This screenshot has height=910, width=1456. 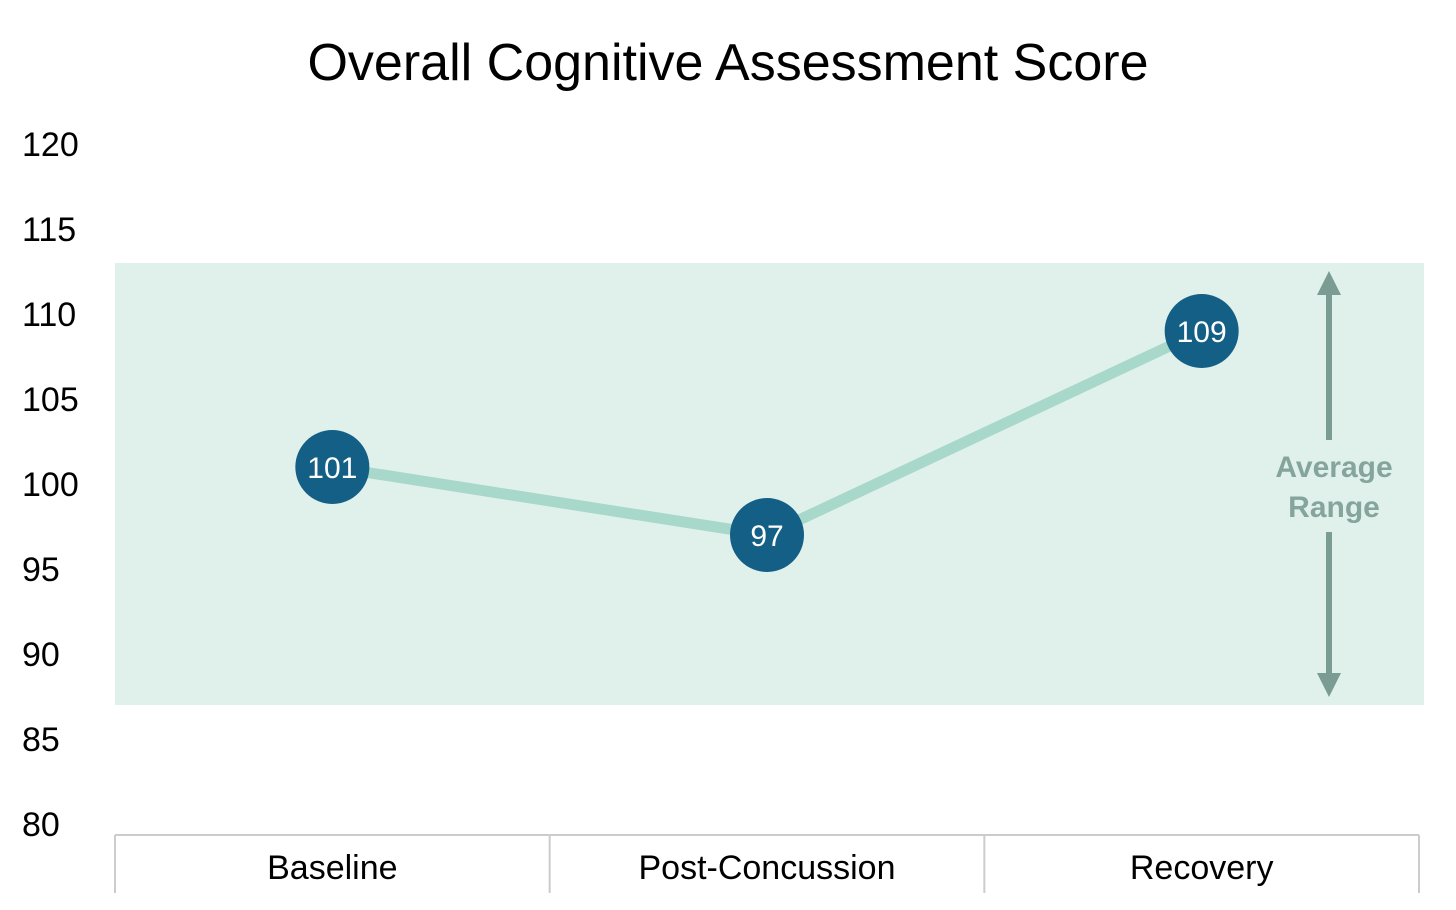 I want to click on y-tick-label: 100, so click(x=50, y=485).